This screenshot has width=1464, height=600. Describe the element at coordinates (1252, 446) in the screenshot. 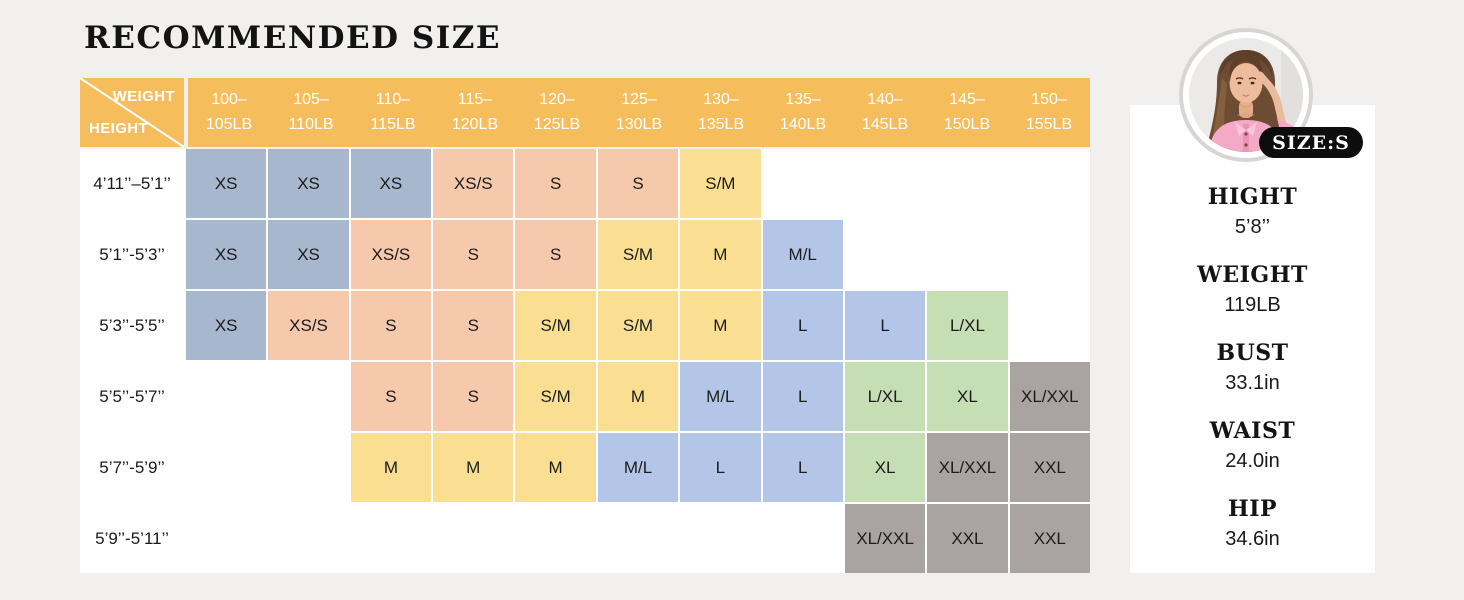

I see `measurement-waist: WAIST 24.0in` at that location.